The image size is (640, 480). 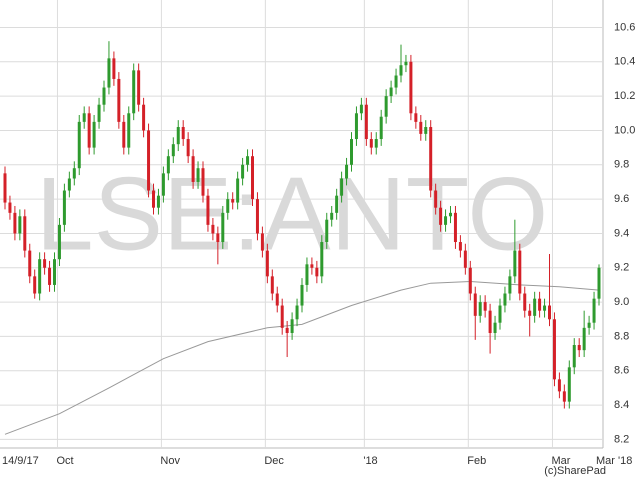 I want to click on x-tick-label: Feb, so click(x=476, y=461).